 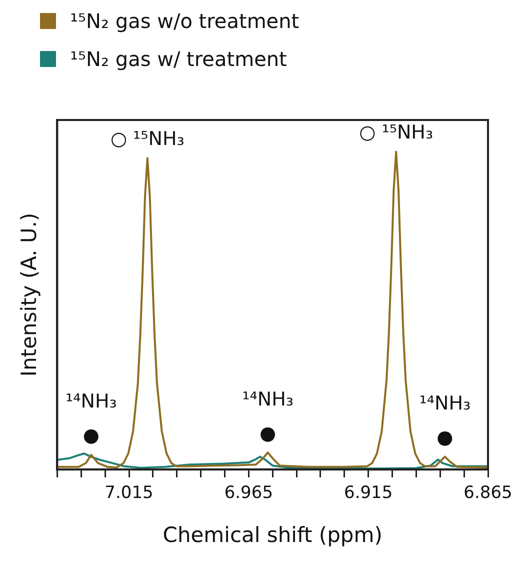 I want to click on x-tick-label: 6.865, so click(x=488, y=493).